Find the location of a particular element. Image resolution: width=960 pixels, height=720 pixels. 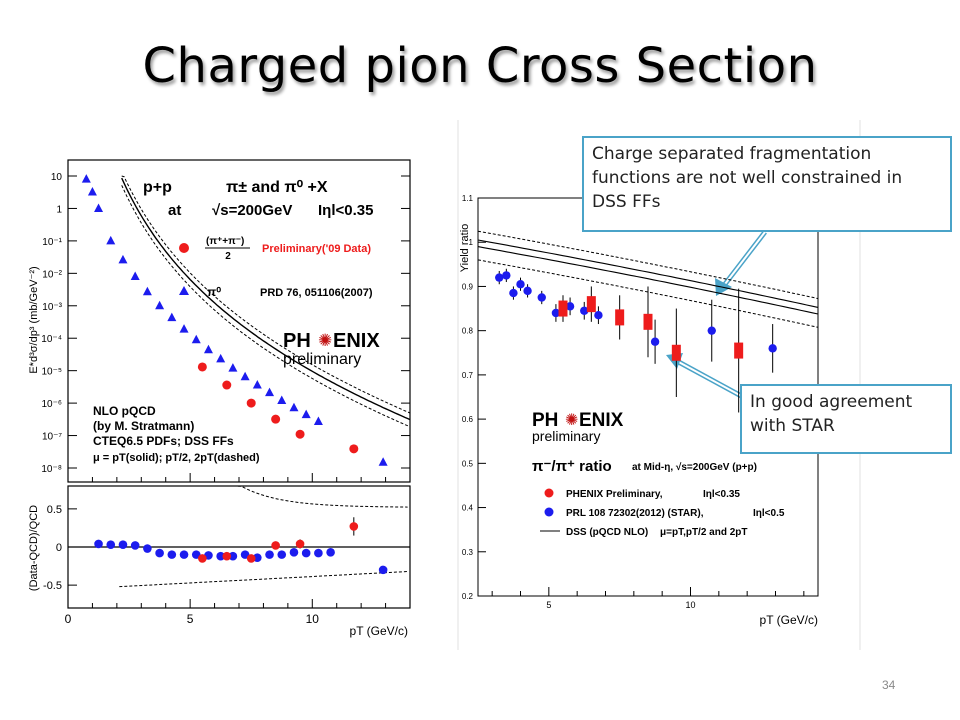

yield-ratio-xtick-label: 5 is located at coordinates (548, 605).